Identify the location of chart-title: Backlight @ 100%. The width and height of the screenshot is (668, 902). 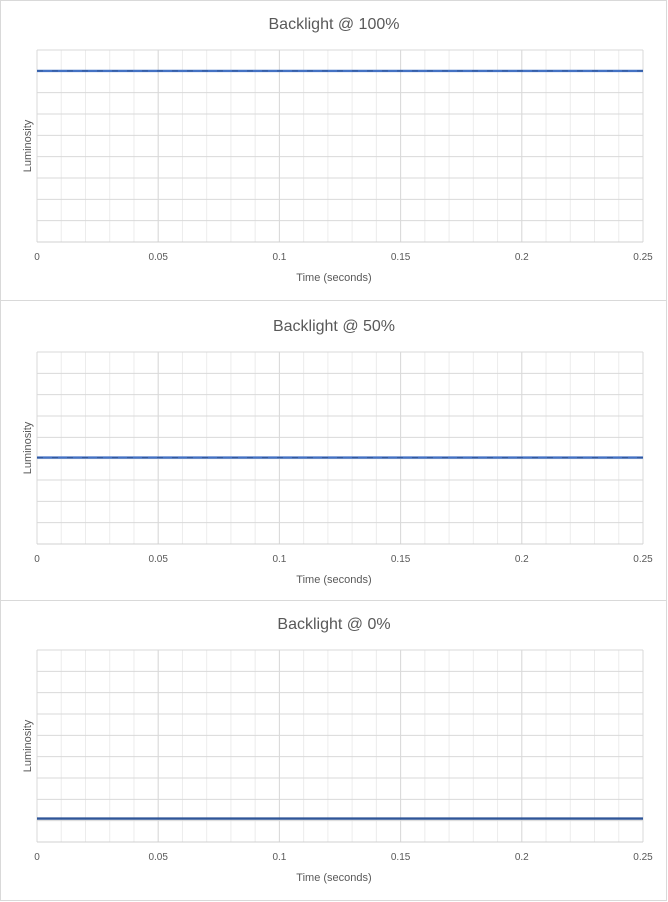
(334, 24).